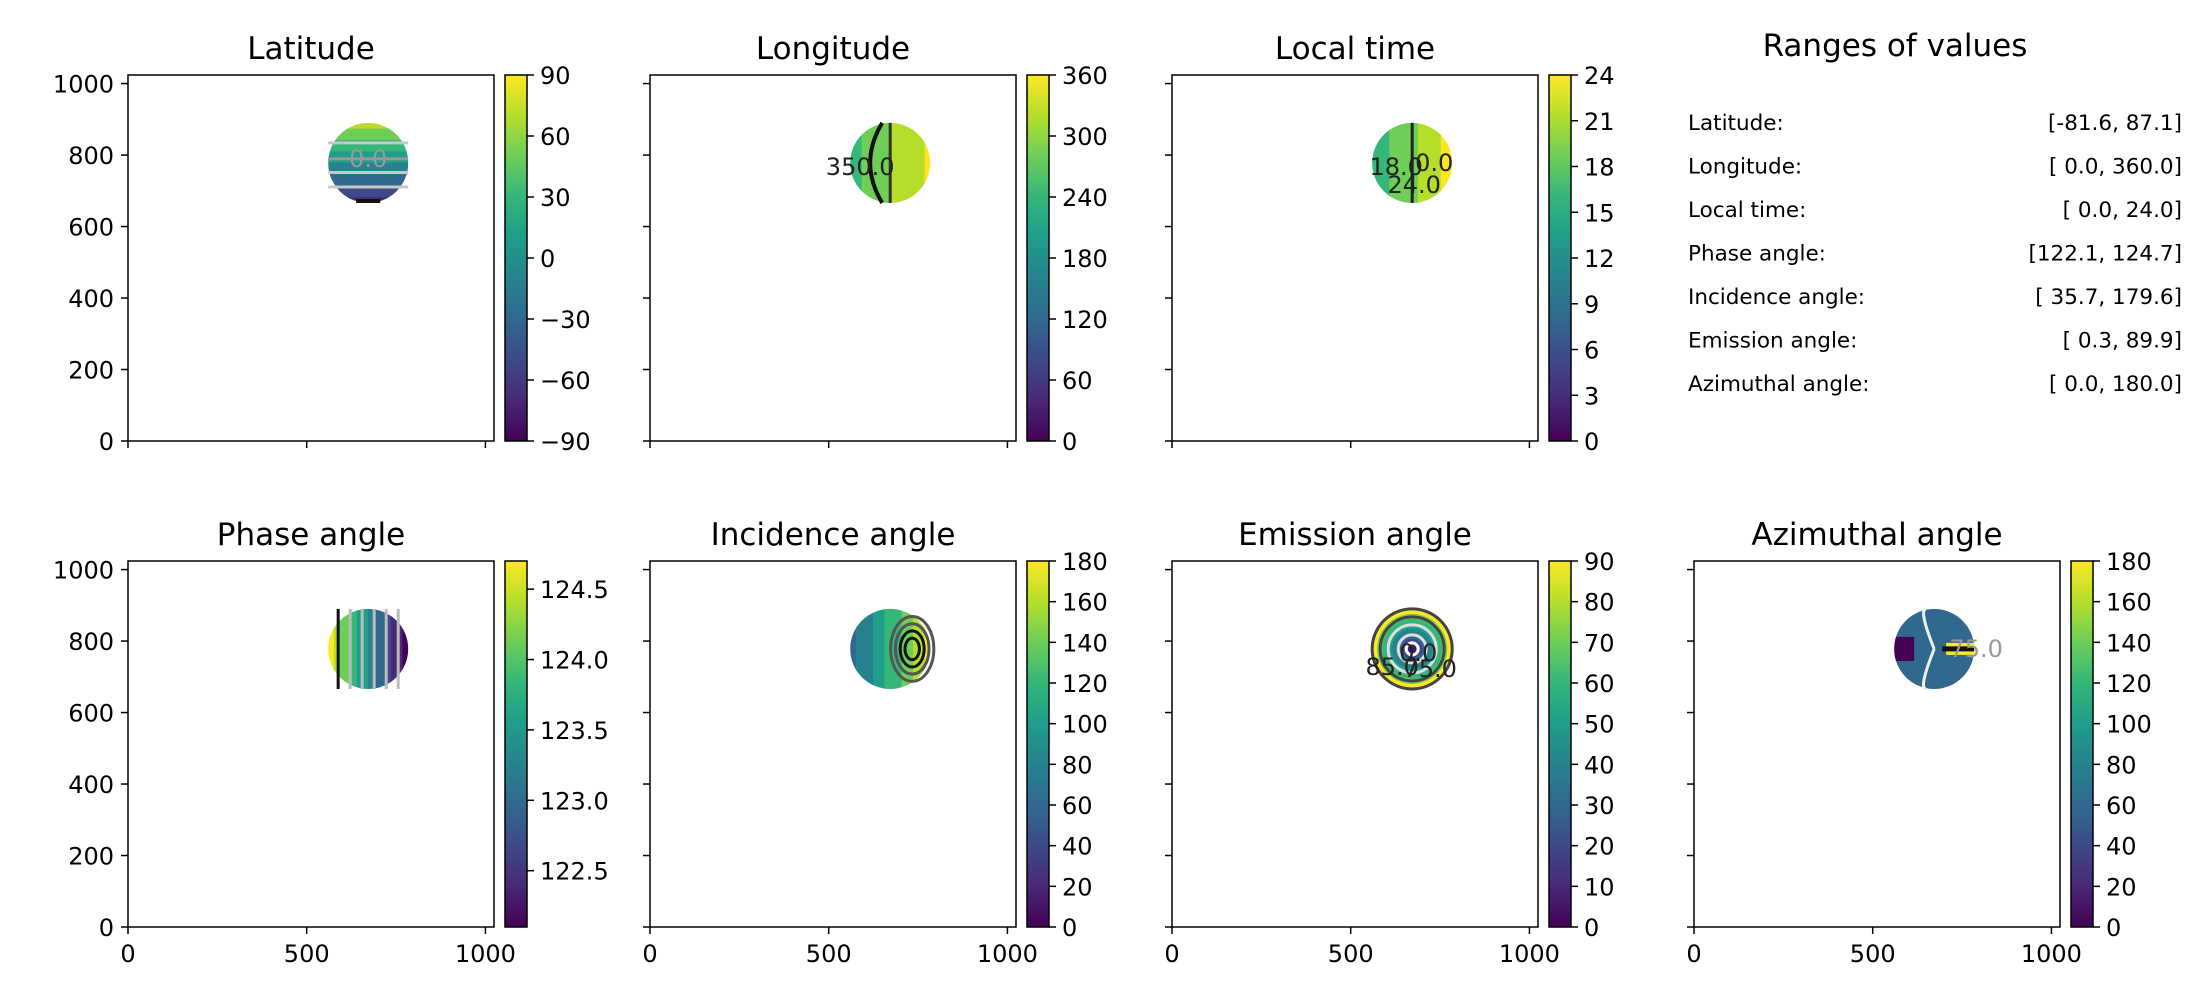  I want to click on colorbar-tick-label: 24, so click(1599, 76).